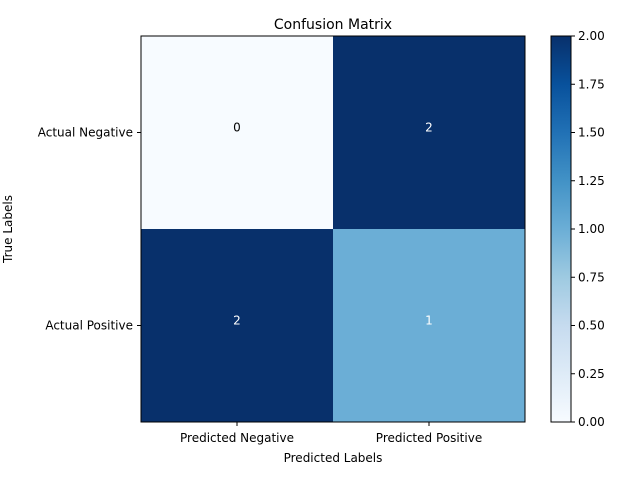  I want to click on colorbar-ticks: 0.00 0.25 0.50 0.75 1.00 1.25 1.50 1.75 2.00, so click(588, 229).